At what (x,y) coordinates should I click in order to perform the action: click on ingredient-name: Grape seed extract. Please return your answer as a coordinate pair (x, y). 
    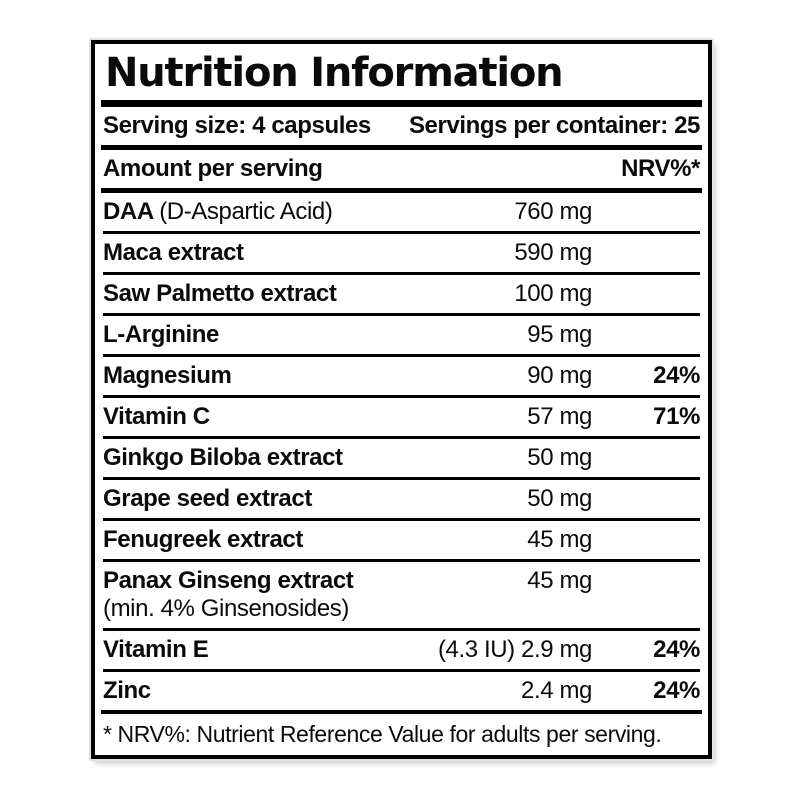
    Looking at the image, I should click on (257, 499).